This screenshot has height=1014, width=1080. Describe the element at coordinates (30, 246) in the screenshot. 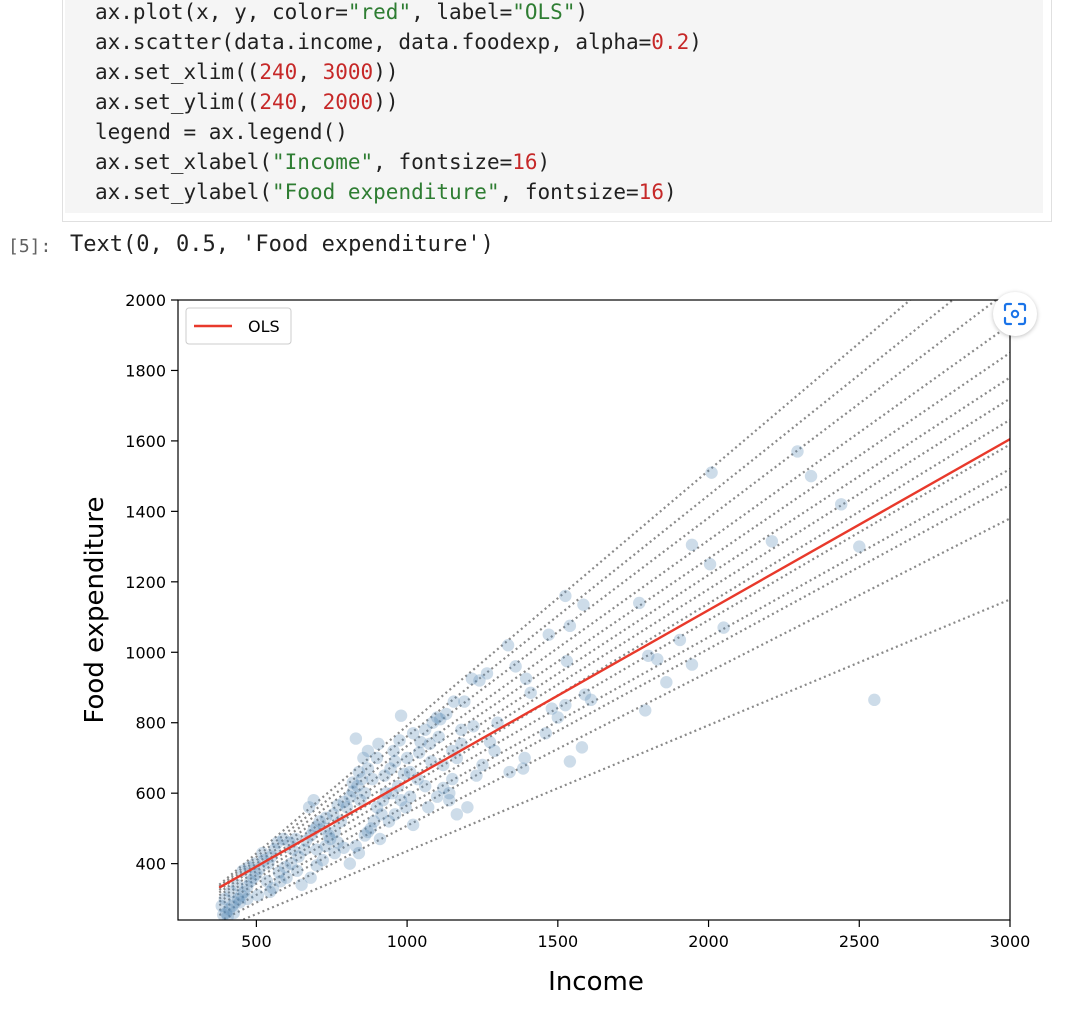

I see `output-prompt: [5]:` at that location.